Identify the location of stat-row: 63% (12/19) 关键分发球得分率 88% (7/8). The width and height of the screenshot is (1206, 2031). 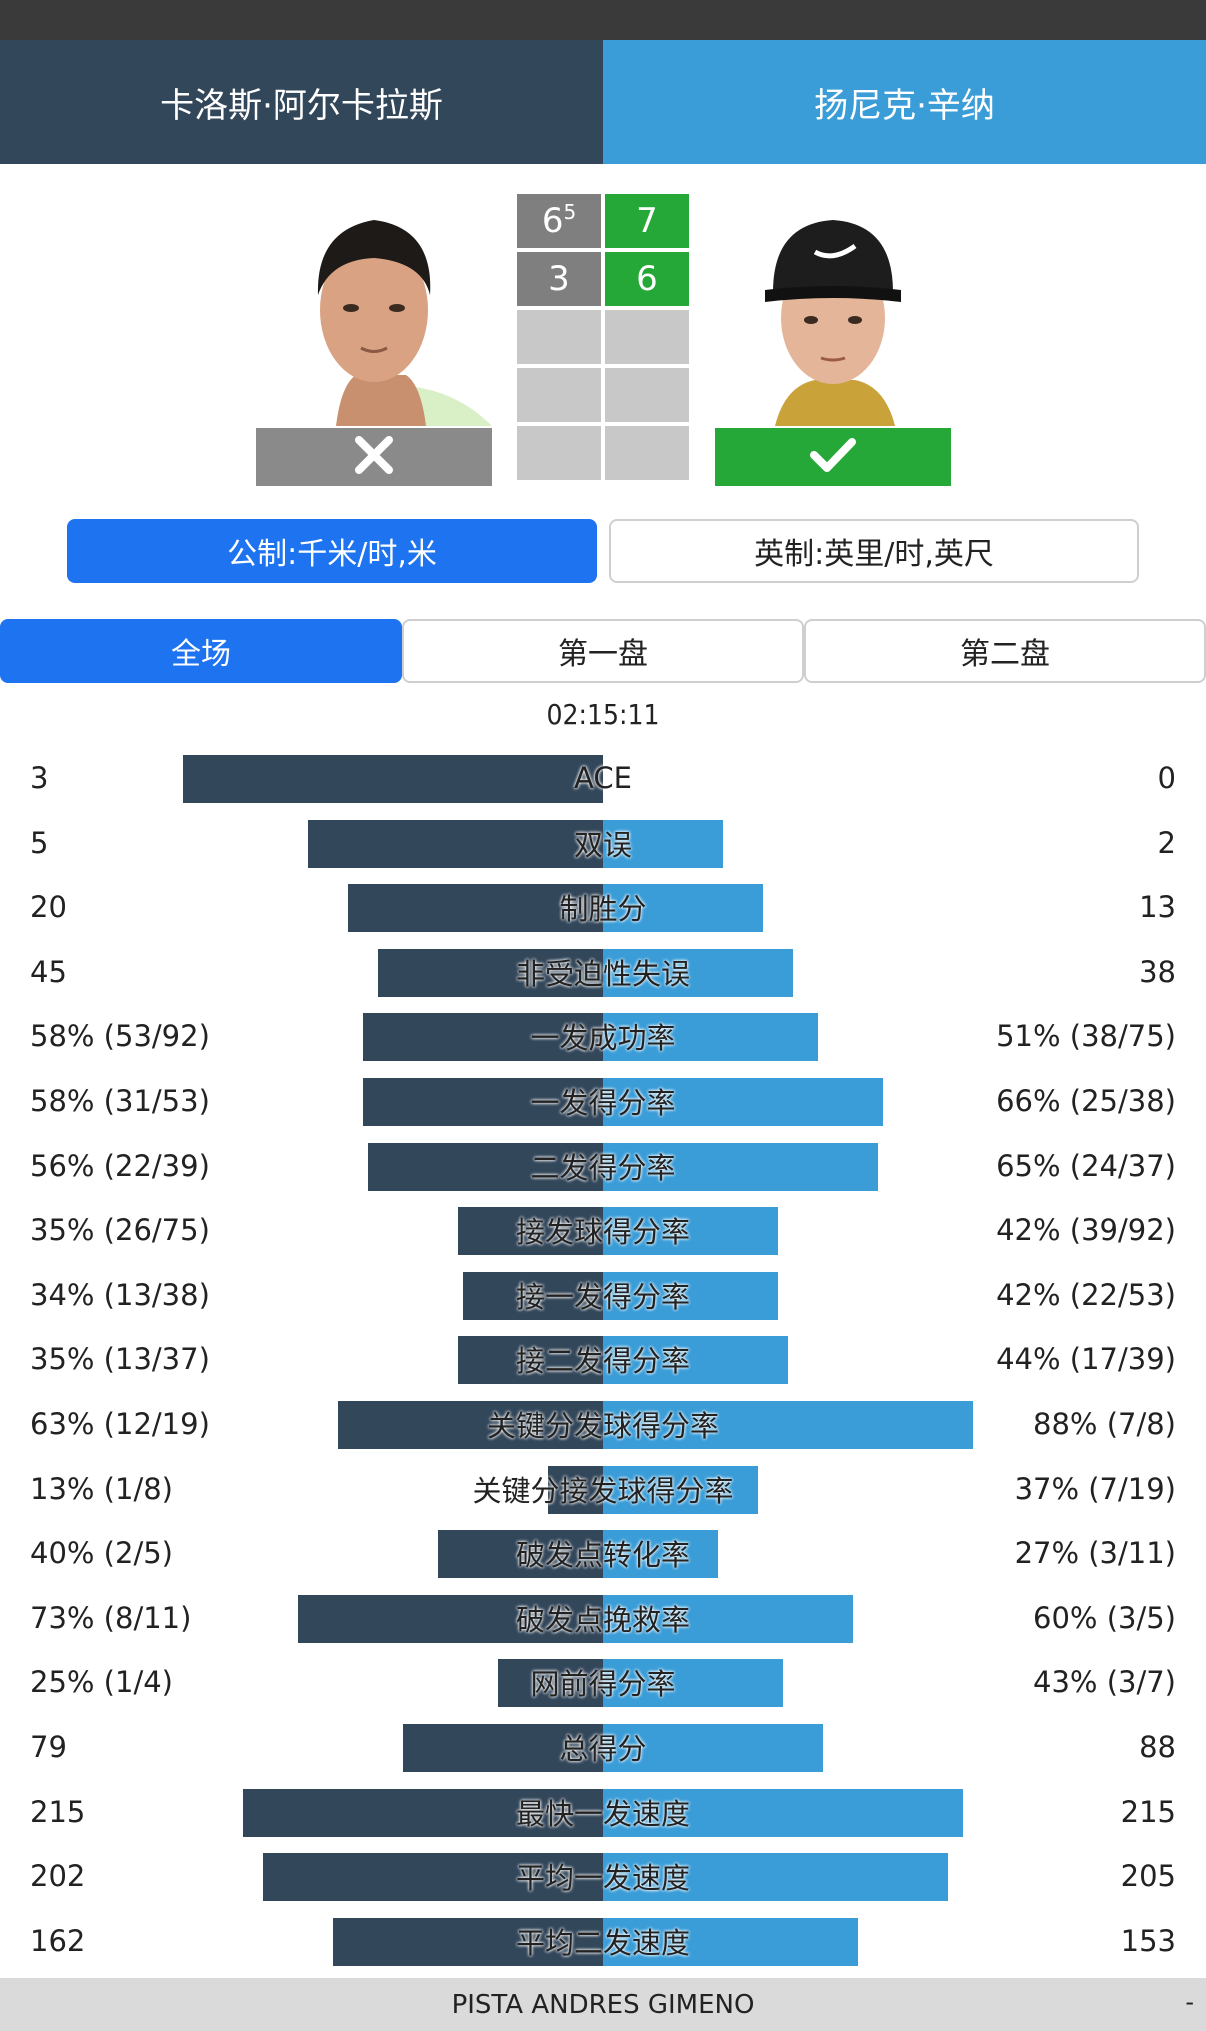
(603, 1424).